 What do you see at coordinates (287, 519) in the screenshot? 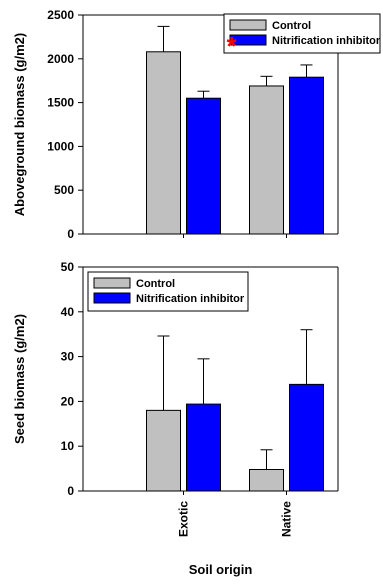
I see `x-tick-label-native: Native` at bounding box center [287, 519].